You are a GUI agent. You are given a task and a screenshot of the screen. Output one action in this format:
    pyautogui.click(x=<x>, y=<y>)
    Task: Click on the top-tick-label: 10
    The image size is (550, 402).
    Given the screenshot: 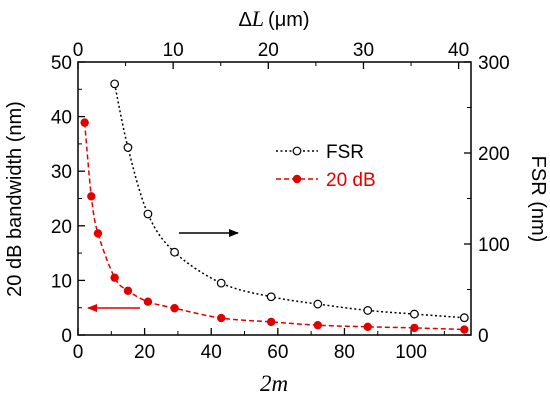 What is the action you would take?
    pyautogui.click(x=173, y=50)
    